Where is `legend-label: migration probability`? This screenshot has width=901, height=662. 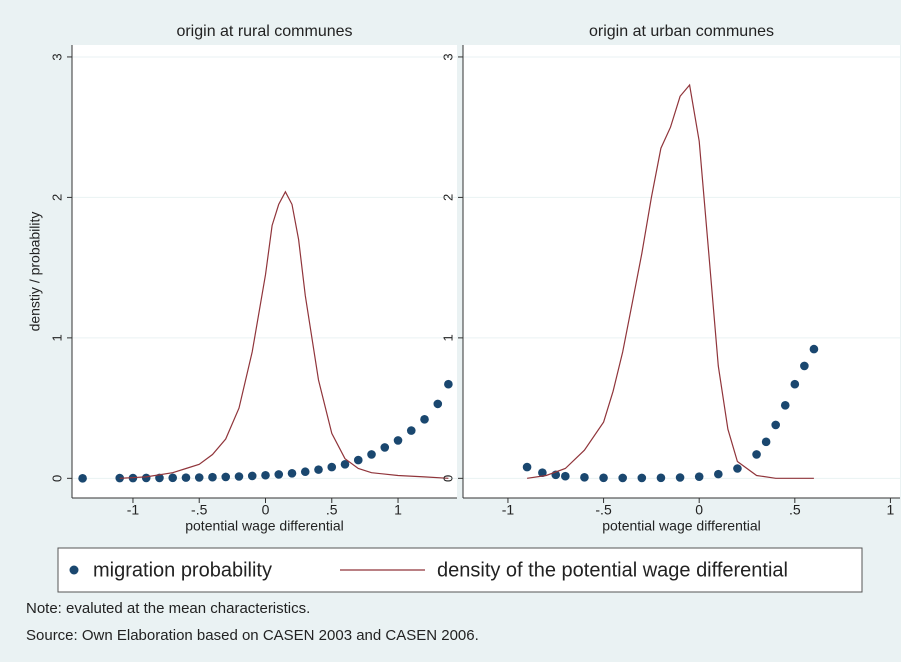 legend-label: migration probability is located at coordinates (182, 570).